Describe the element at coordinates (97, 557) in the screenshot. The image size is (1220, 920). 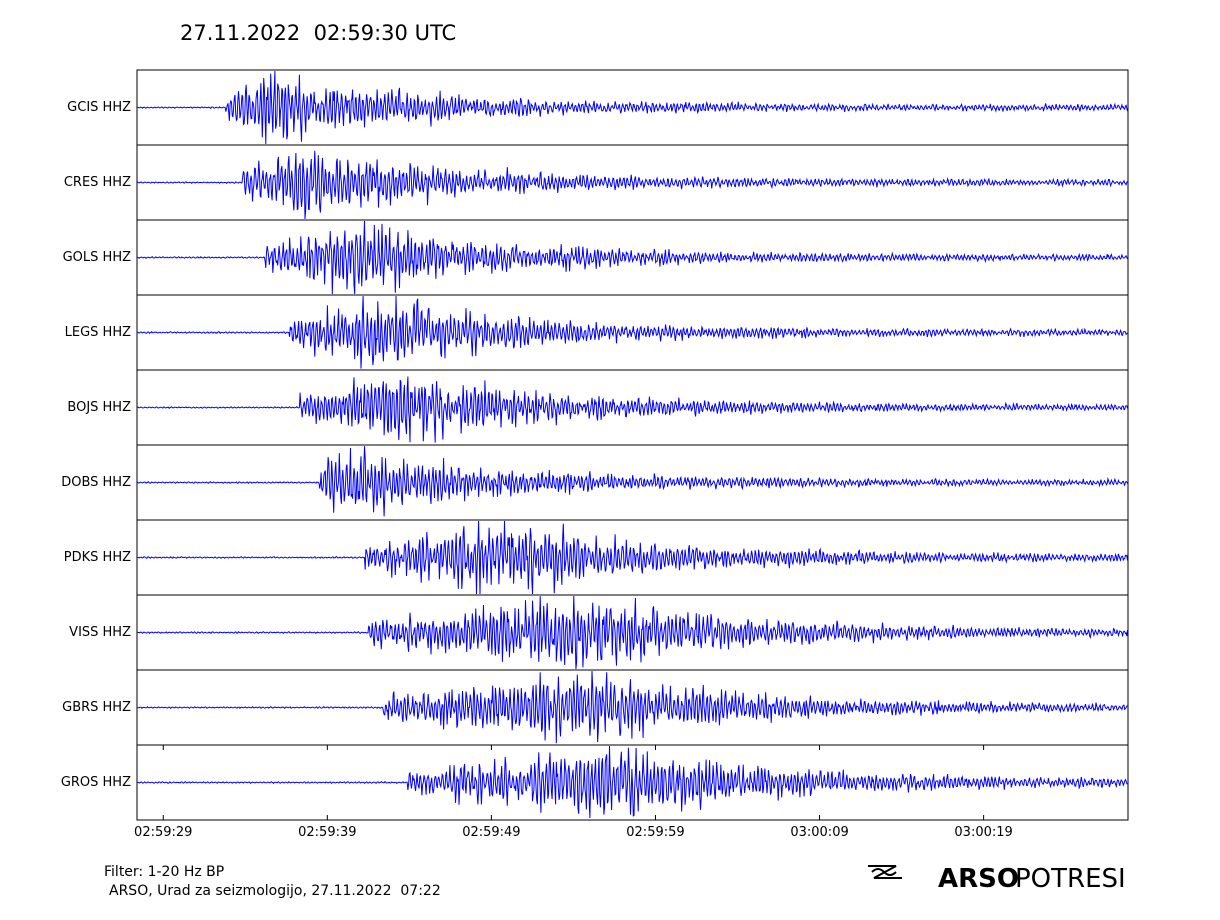
I see `station-label: PDKS HHZ` at that location.